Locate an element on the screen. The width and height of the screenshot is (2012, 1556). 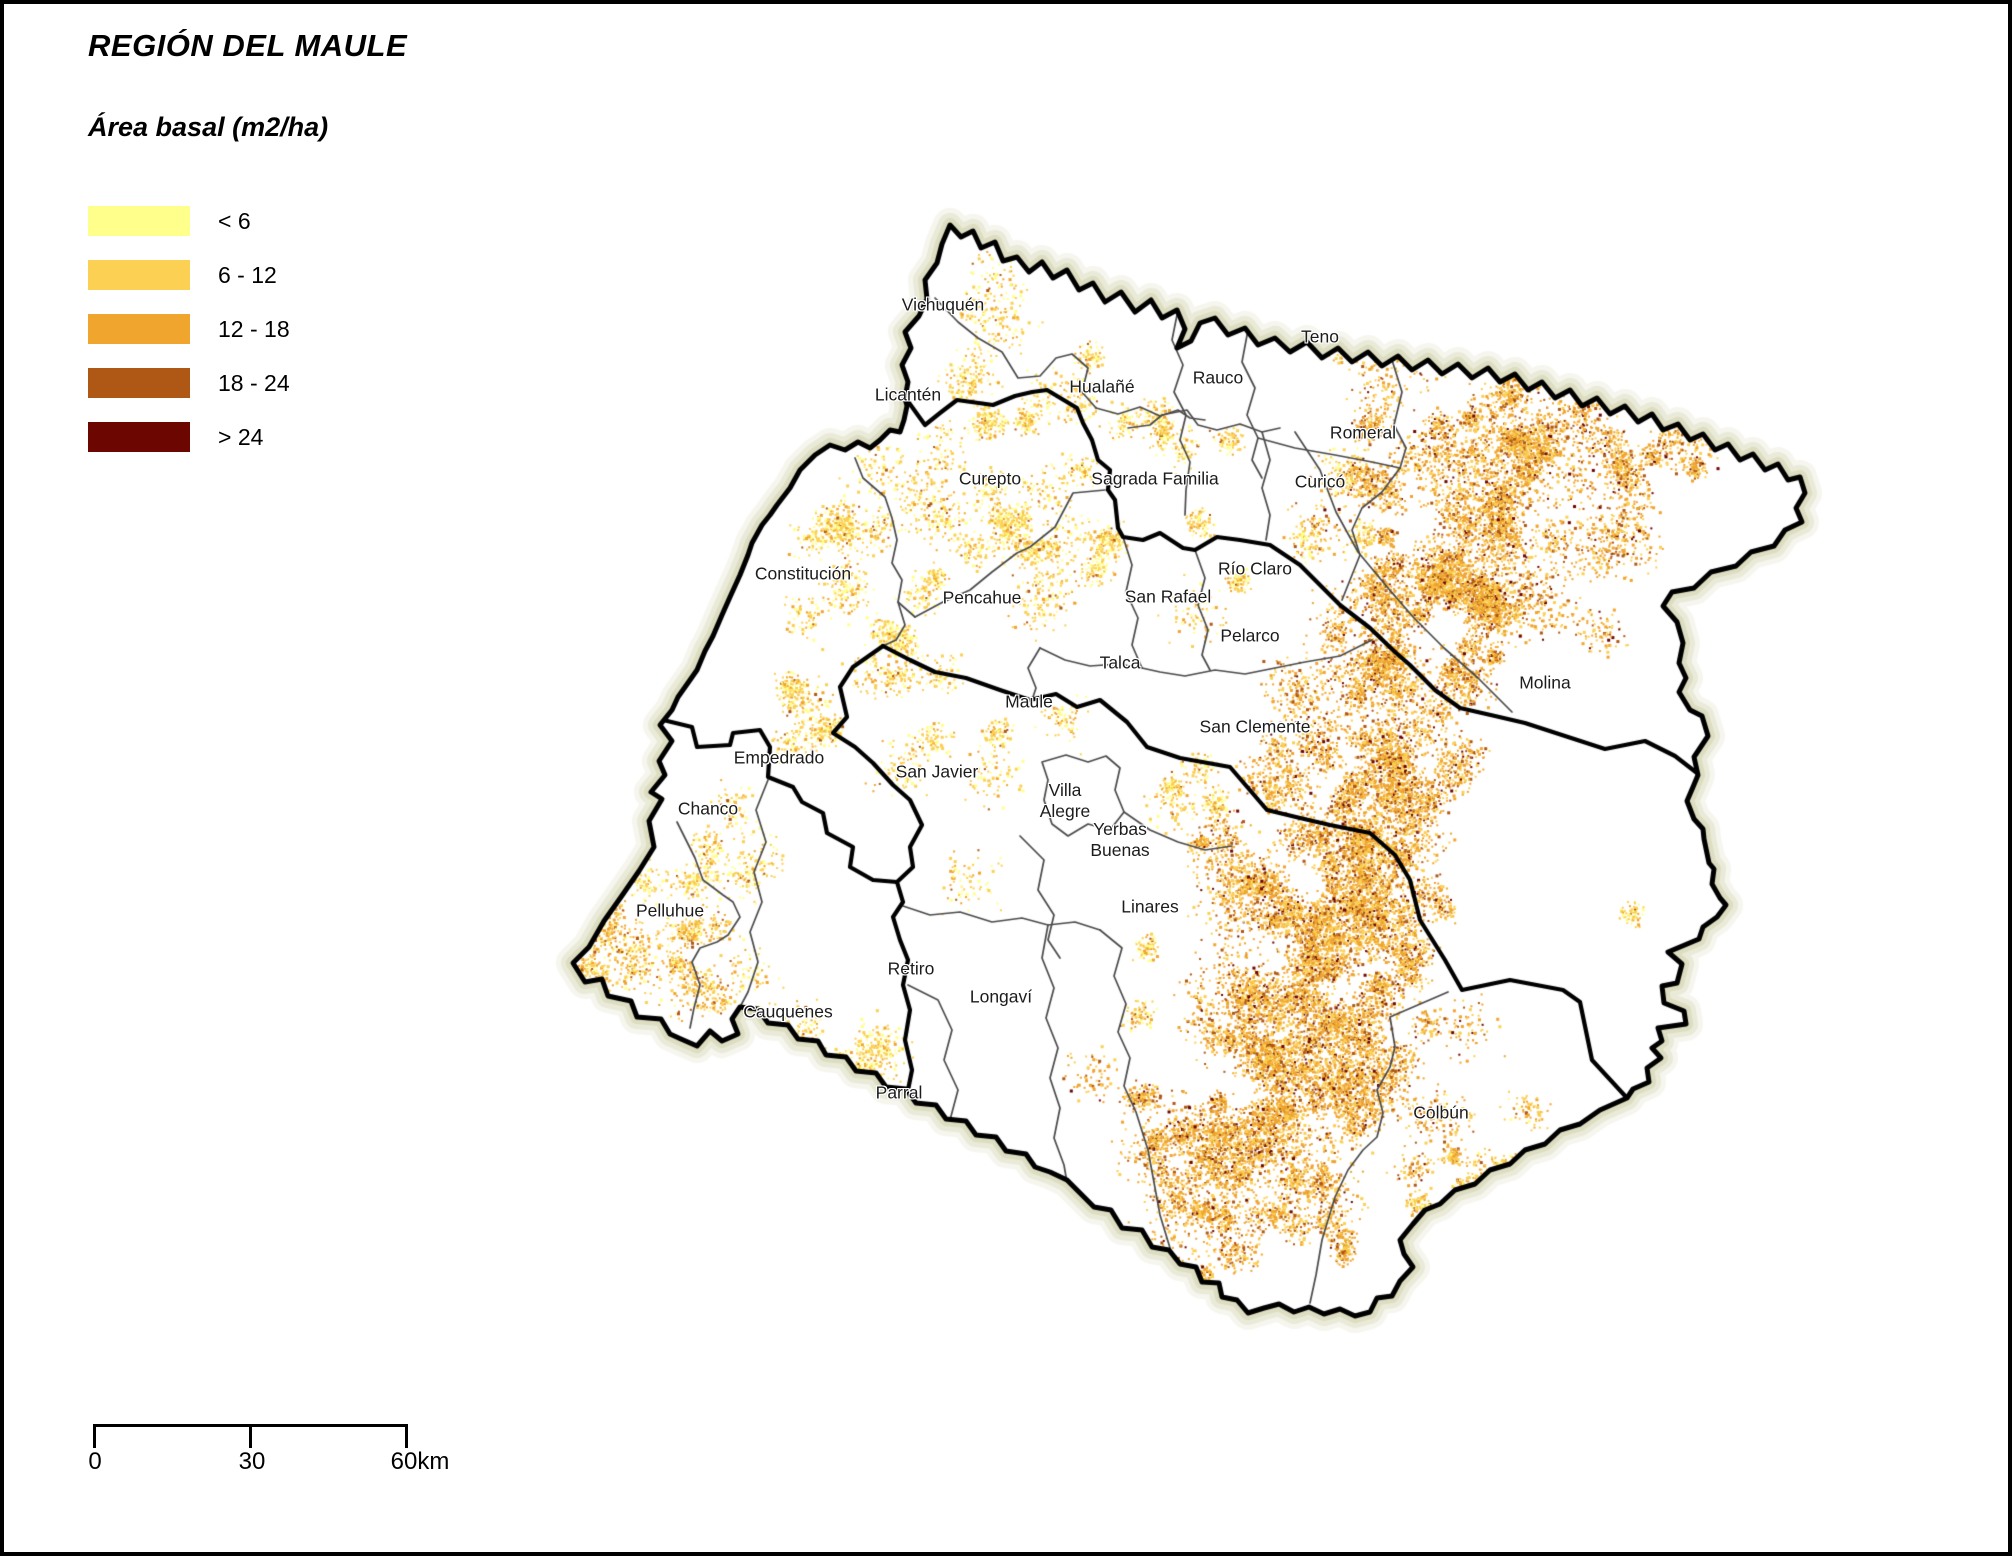
comuna-label: San Javier is located at coordinates (937, 771).